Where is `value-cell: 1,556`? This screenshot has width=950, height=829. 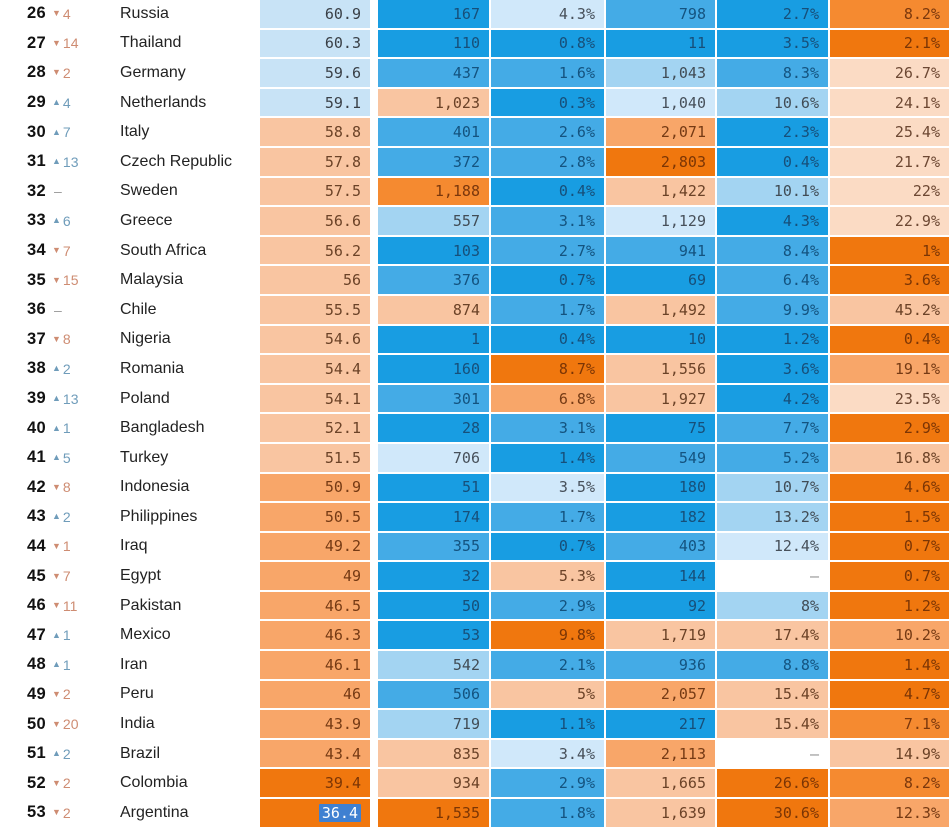 value-cell: 1,556 is located at coordinates (660, 369).